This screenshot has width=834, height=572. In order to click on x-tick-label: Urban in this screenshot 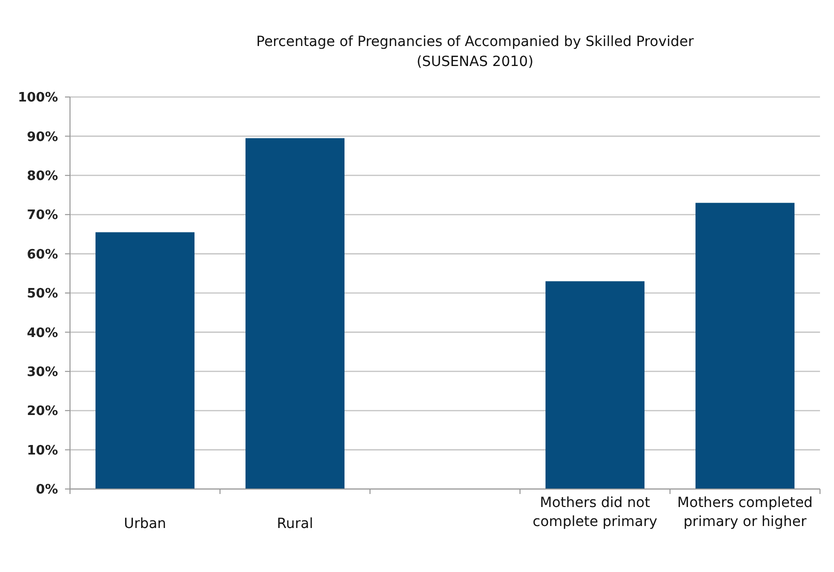, I will do `click(145, 524)`.